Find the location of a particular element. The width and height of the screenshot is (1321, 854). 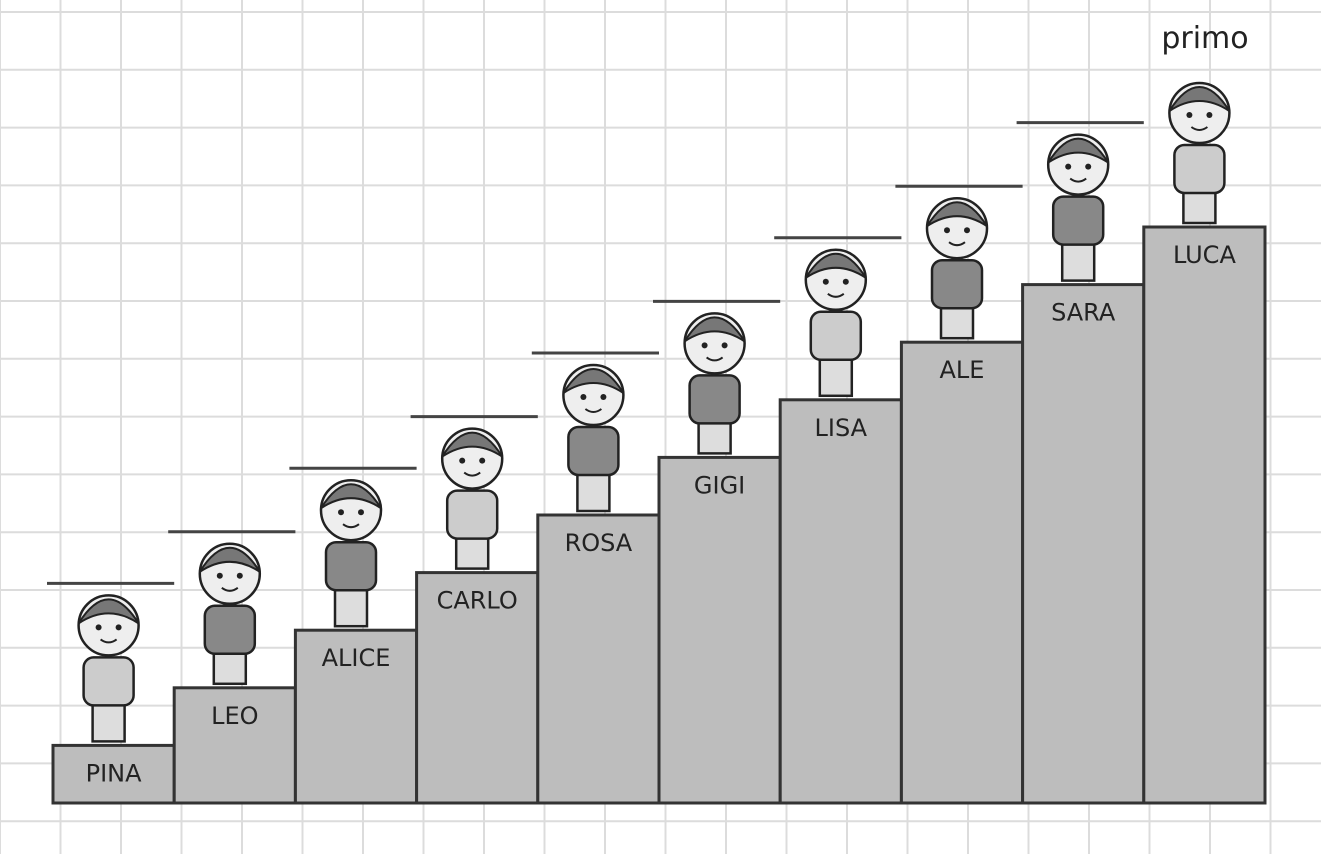

step-label: LUCA is located at coordinates (1205, 255).